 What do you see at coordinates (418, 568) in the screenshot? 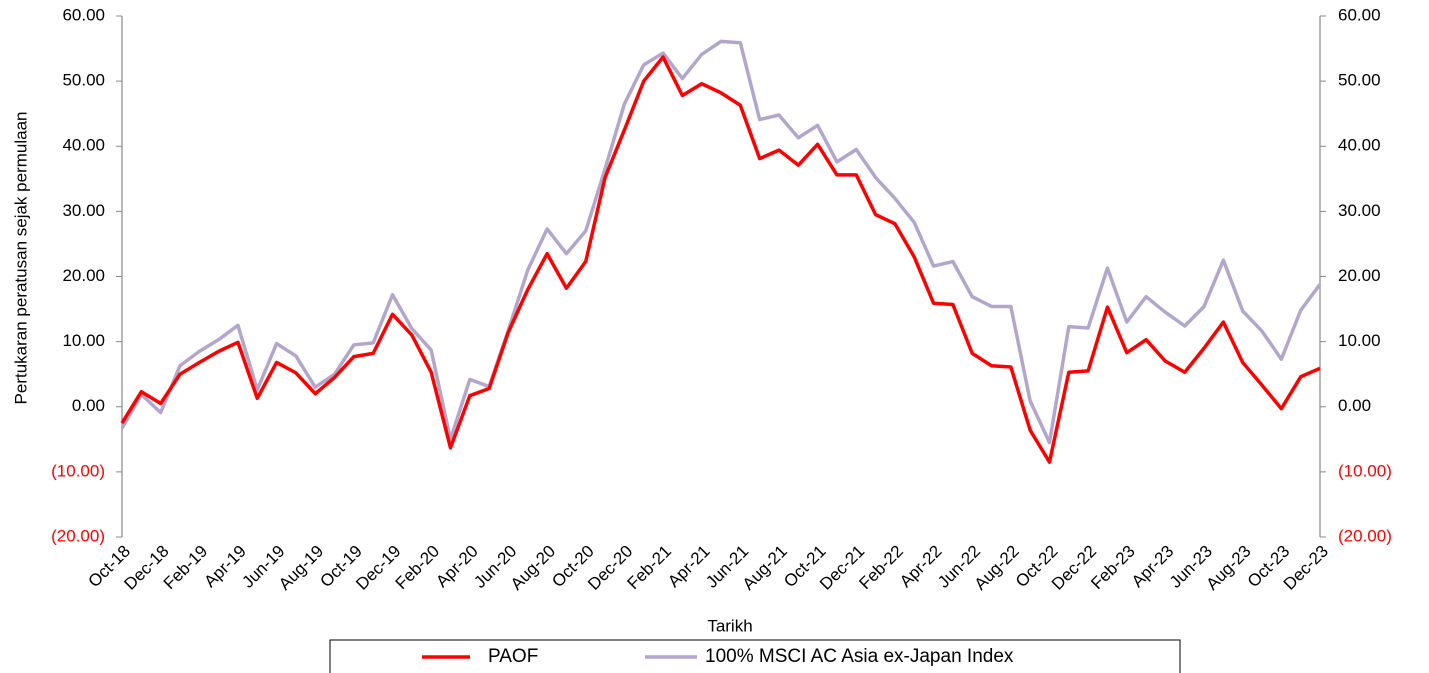
I see `x-tick-label: Feb-20` at bounding box center [418, 568].